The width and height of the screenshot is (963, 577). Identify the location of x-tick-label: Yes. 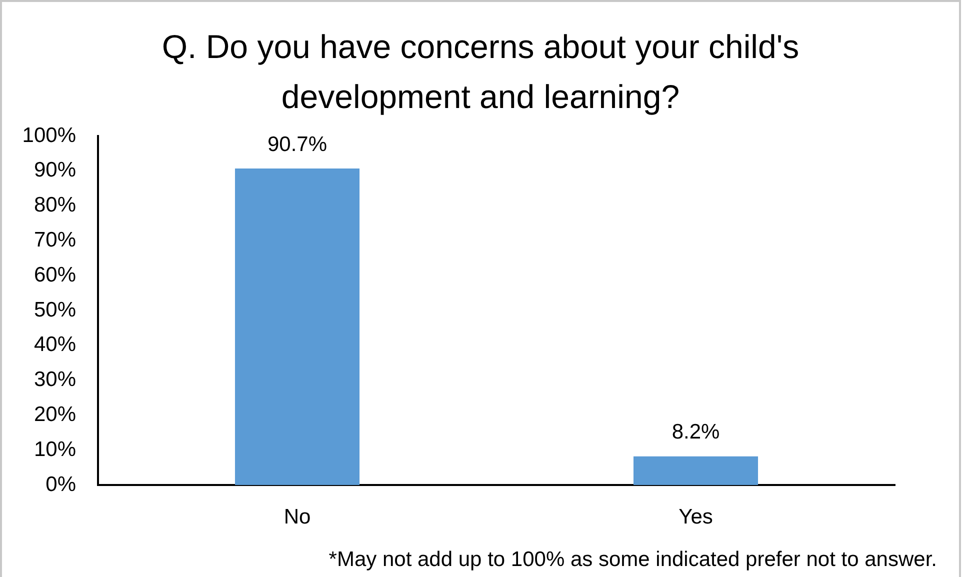
(695, 516).